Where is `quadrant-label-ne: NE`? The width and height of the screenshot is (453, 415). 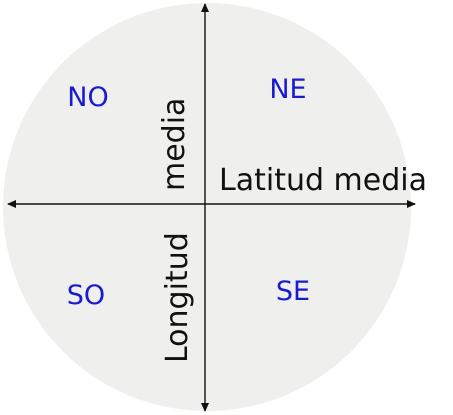 quadrant-label-ne: NE is located at coordinates (287, 89).